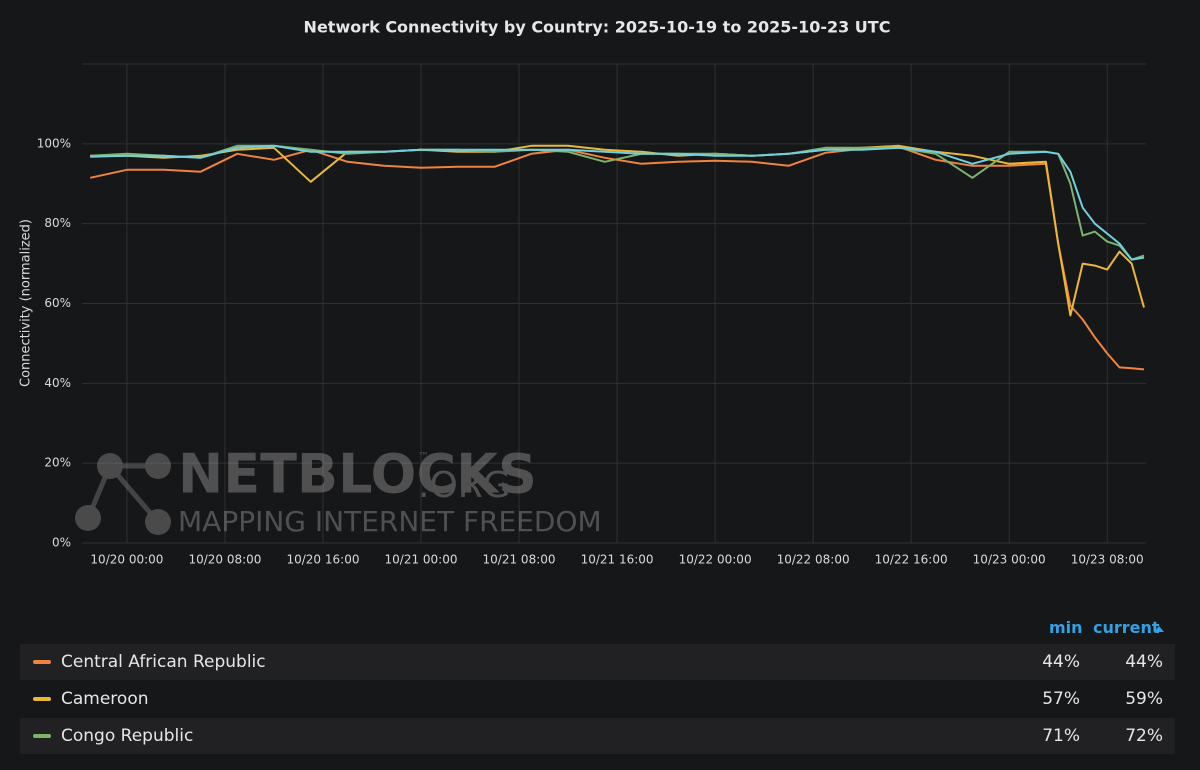  Describe the element at coordinates (54, 143) in the screenshot. I see `y-tick-label: 100%` at that location.